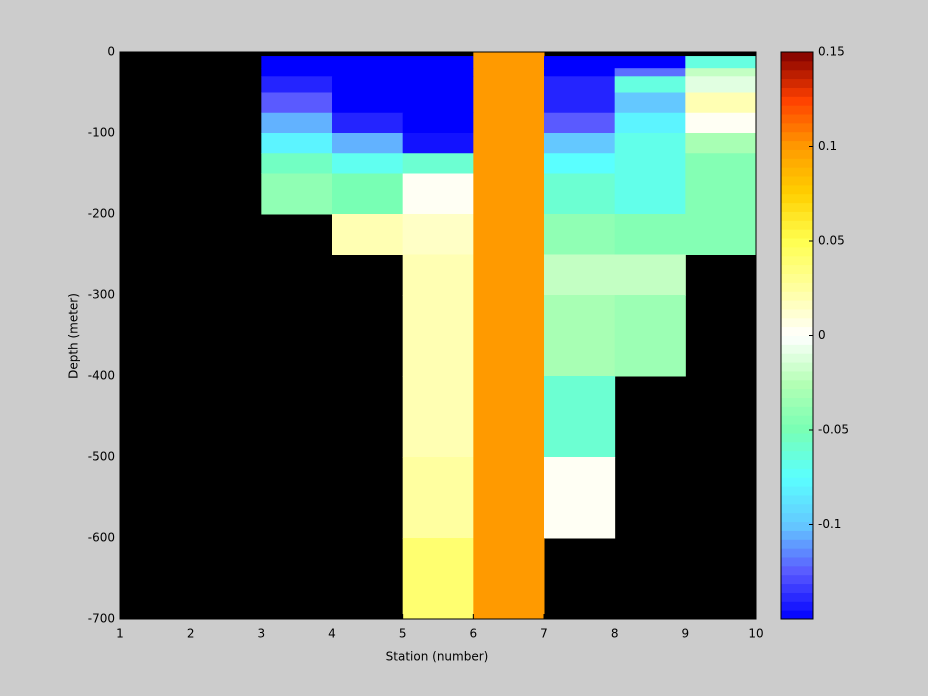 The image size is (928, 696). What do you see at coordinates (829, 524) in the screenshot?
I see `colorbar-tick-label: -0.1` at bounding box center [829, 524].